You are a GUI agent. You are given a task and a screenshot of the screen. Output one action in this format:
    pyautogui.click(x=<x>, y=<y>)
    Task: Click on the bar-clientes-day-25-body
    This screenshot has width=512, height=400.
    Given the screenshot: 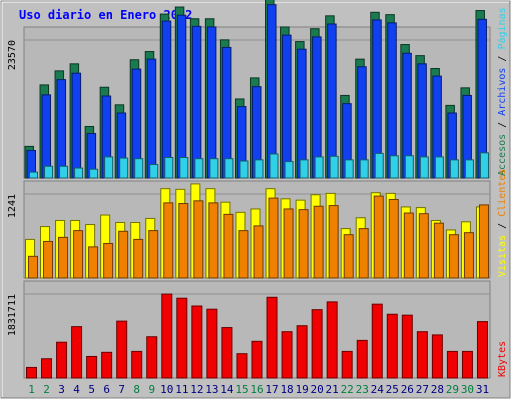 What is the action you would take?
    pyautogui.click(x=393, y=238)
    